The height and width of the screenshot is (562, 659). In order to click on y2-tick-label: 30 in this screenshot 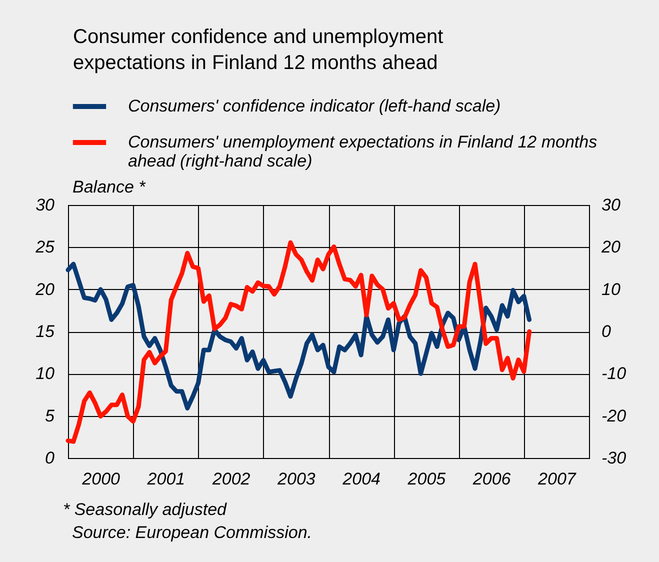, I will do `click(611, 205)`.